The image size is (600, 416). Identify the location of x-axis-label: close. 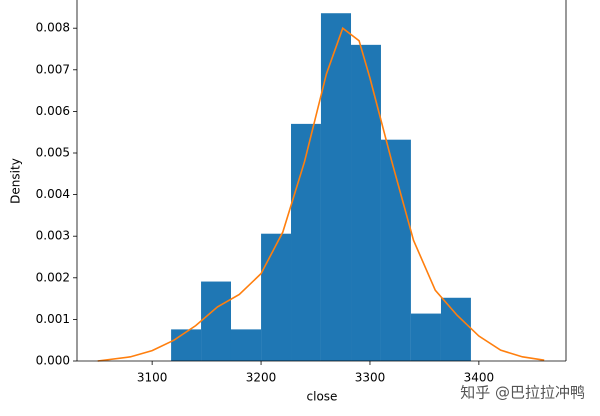
(322, 397).